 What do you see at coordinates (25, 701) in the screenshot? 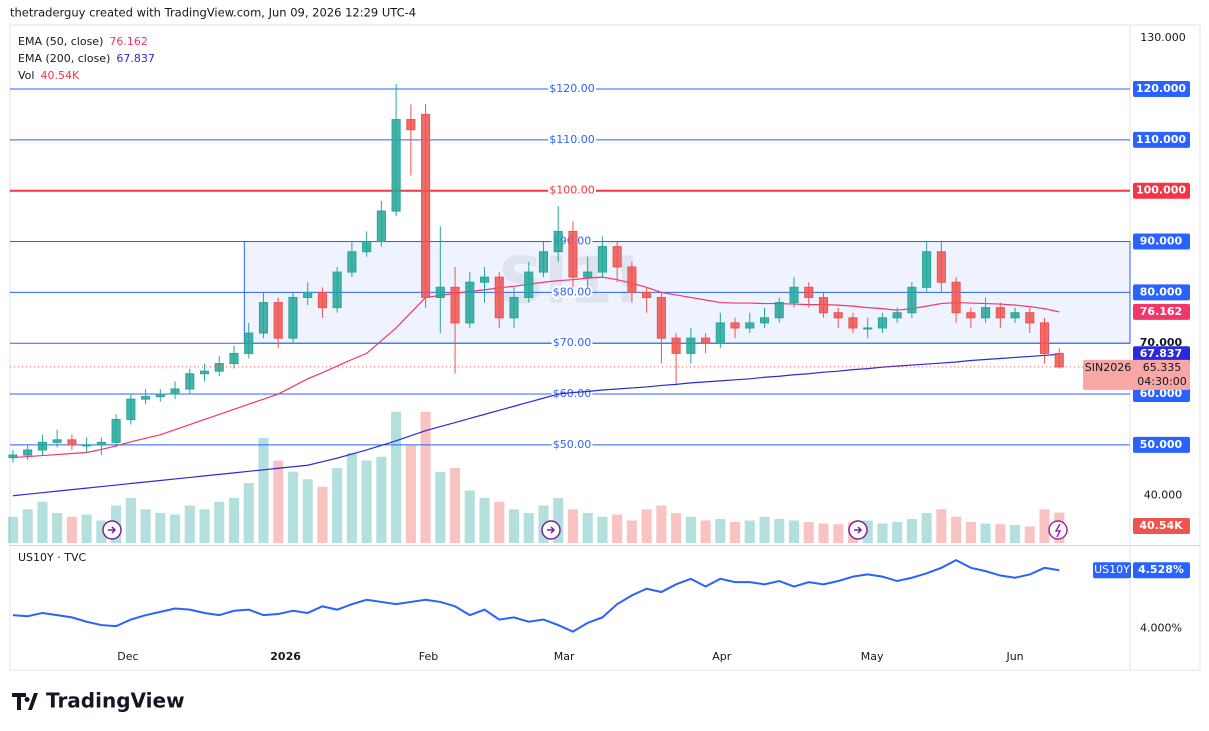
I see `logo-mark` at bounding box center [25, 701].